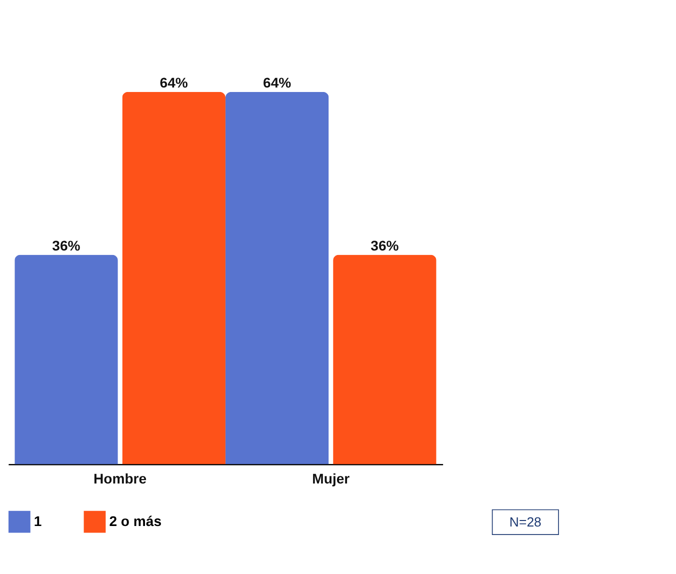 The image size is (676, 574). What do you see at coordinates (120, 478) in the screenshot?
I see `x-tick-label: Hombre` at bounding box center [120, 478].